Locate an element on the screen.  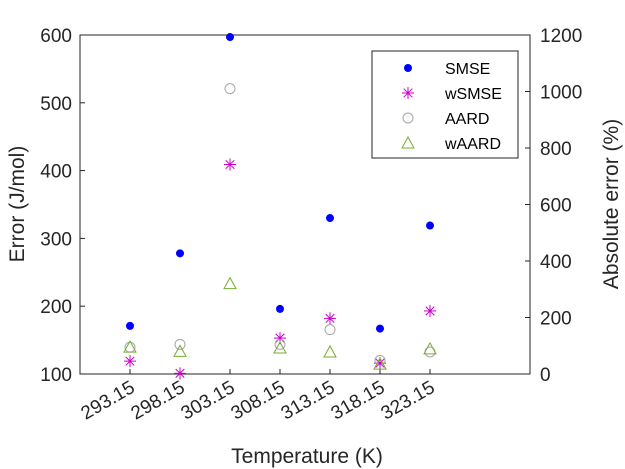
left-y-axis-label: Error (J/mol) is located at coordinates (17, 204).